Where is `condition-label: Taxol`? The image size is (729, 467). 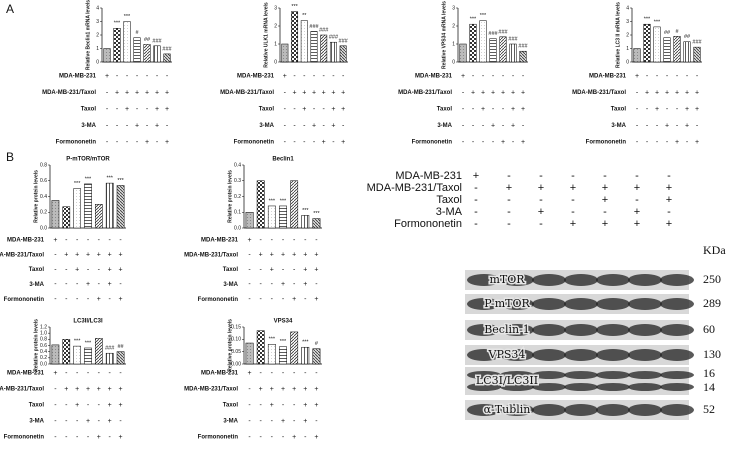 condition-label: Taxol is located at coordinates (231, 406).